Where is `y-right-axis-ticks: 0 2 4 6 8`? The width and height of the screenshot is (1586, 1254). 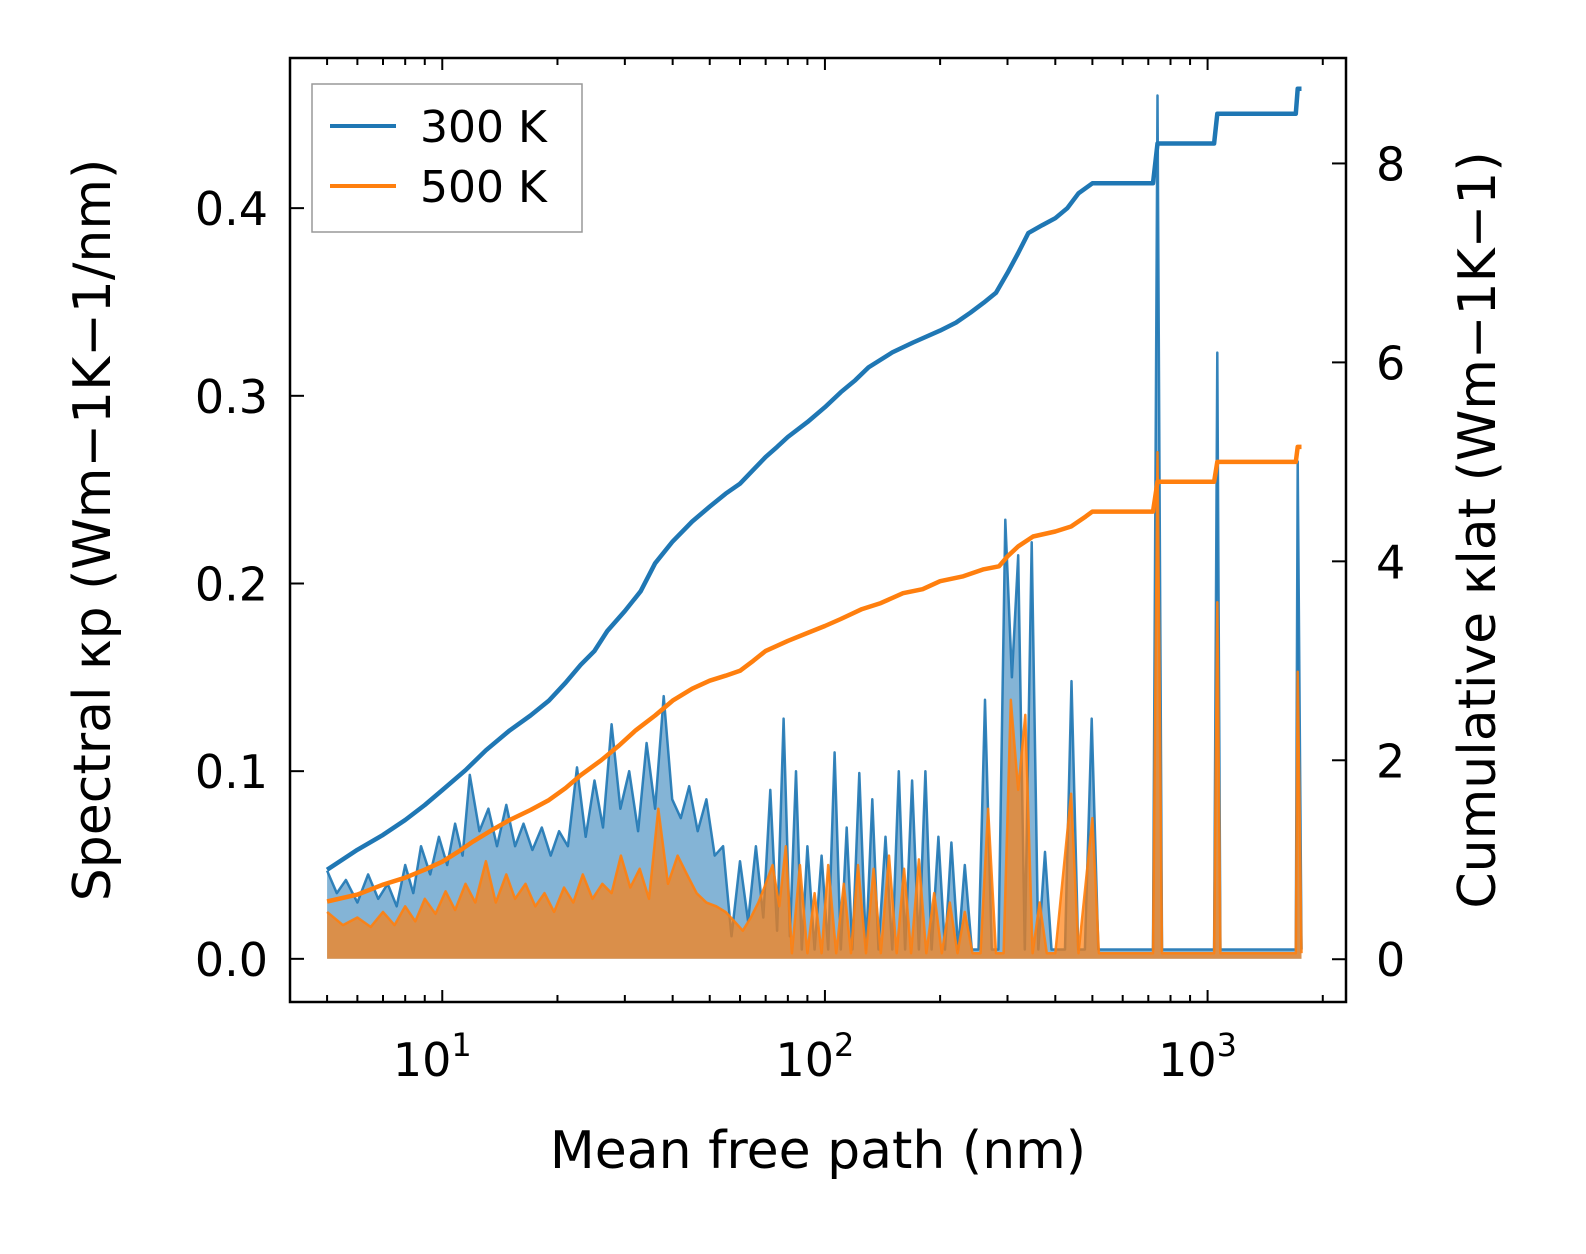
y-right-axis-ticks: 0 2 4 6 8 is located at coordinates (1368, 562).